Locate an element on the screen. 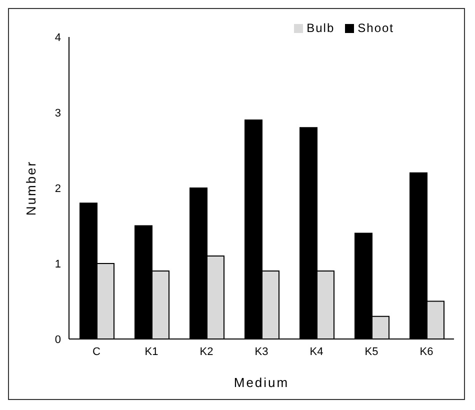 The height and width of the screenshot is (410, 475). x-tick-label: K4 is located at coordinates (317, 352).